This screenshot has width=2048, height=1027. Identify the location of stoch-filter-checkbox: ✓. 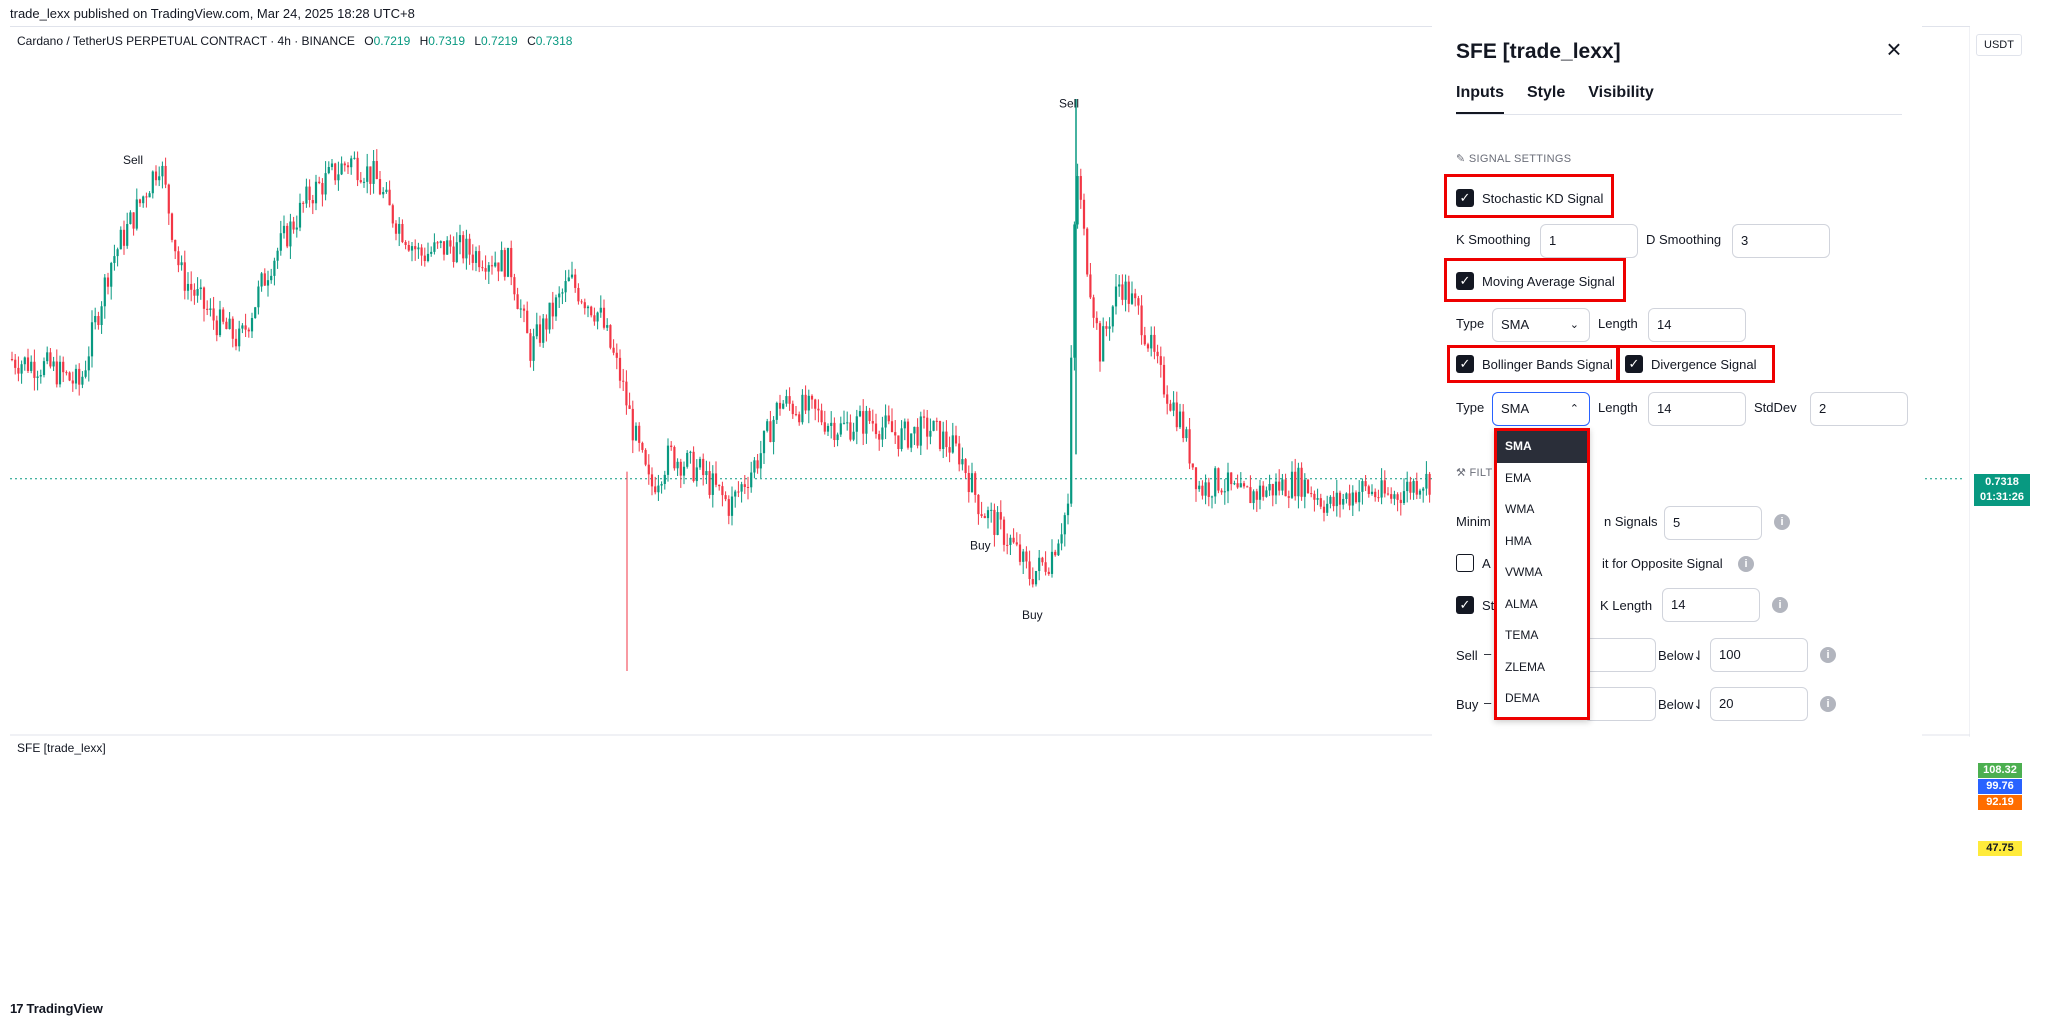
(1465, 605).